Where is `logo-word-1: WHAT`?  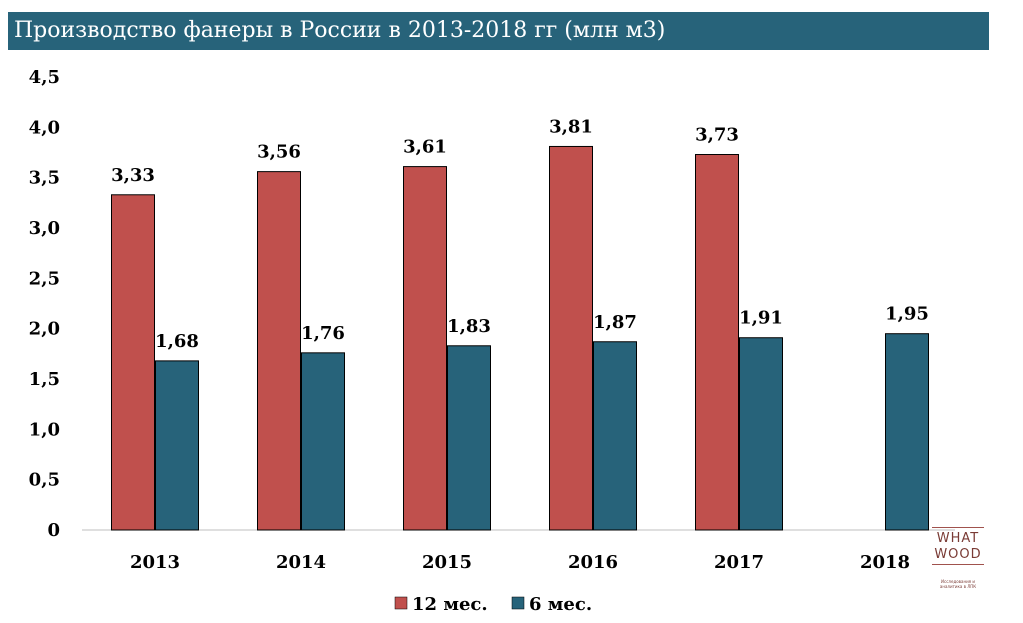
logo-word-1: WHAT is located at coordinates (958, 538).